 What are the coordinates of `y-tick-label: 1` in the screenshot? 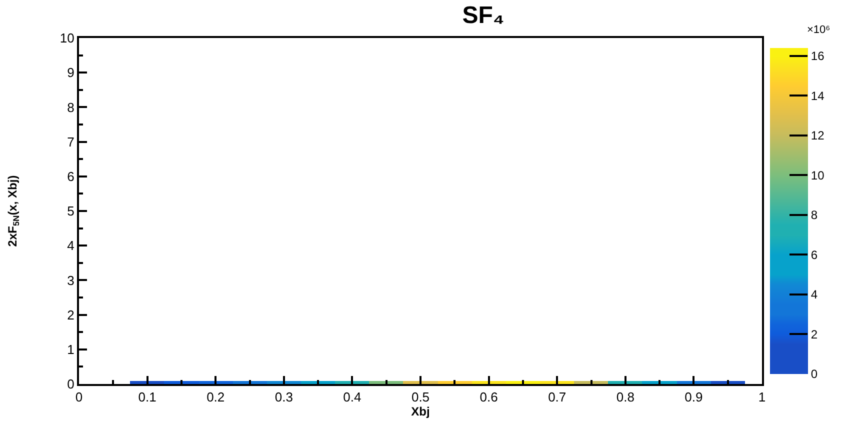 It's located at (70, 349).